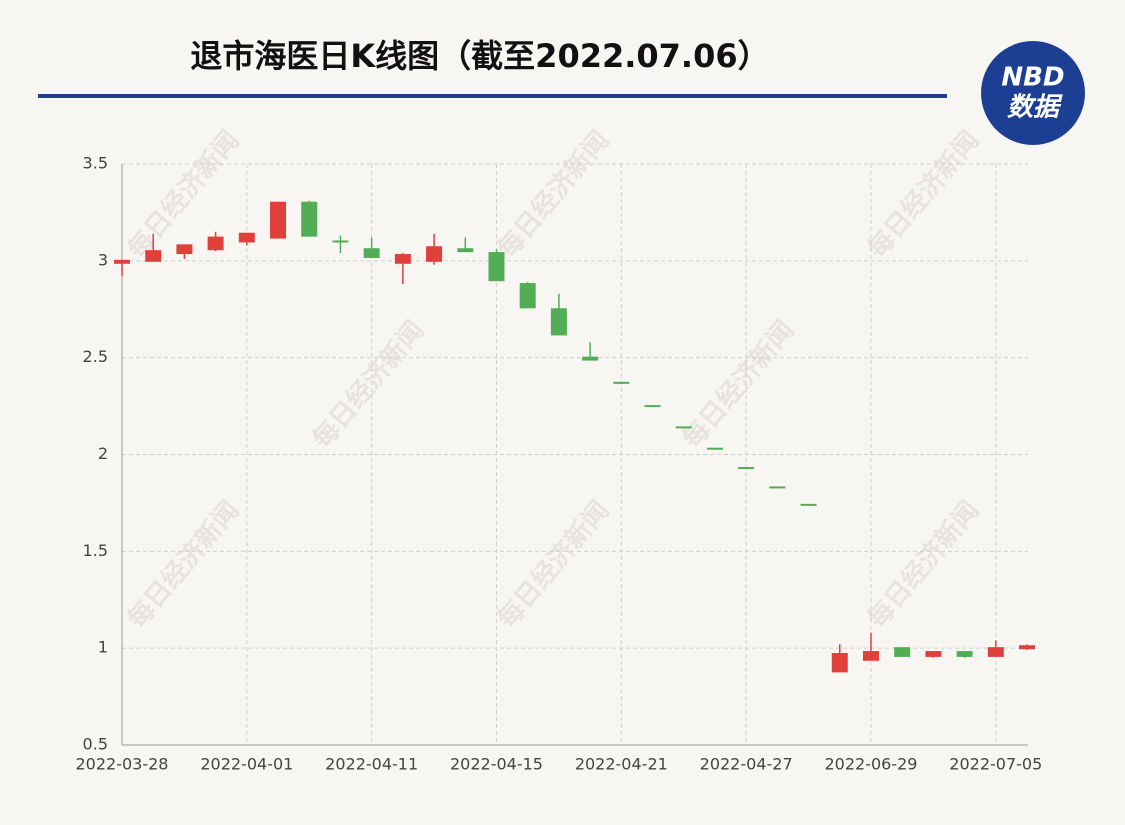  What do you see at coordinates (103, 259) in the screenshot?
I see `y-tick-label: 3` at bounding box center [103, 259].